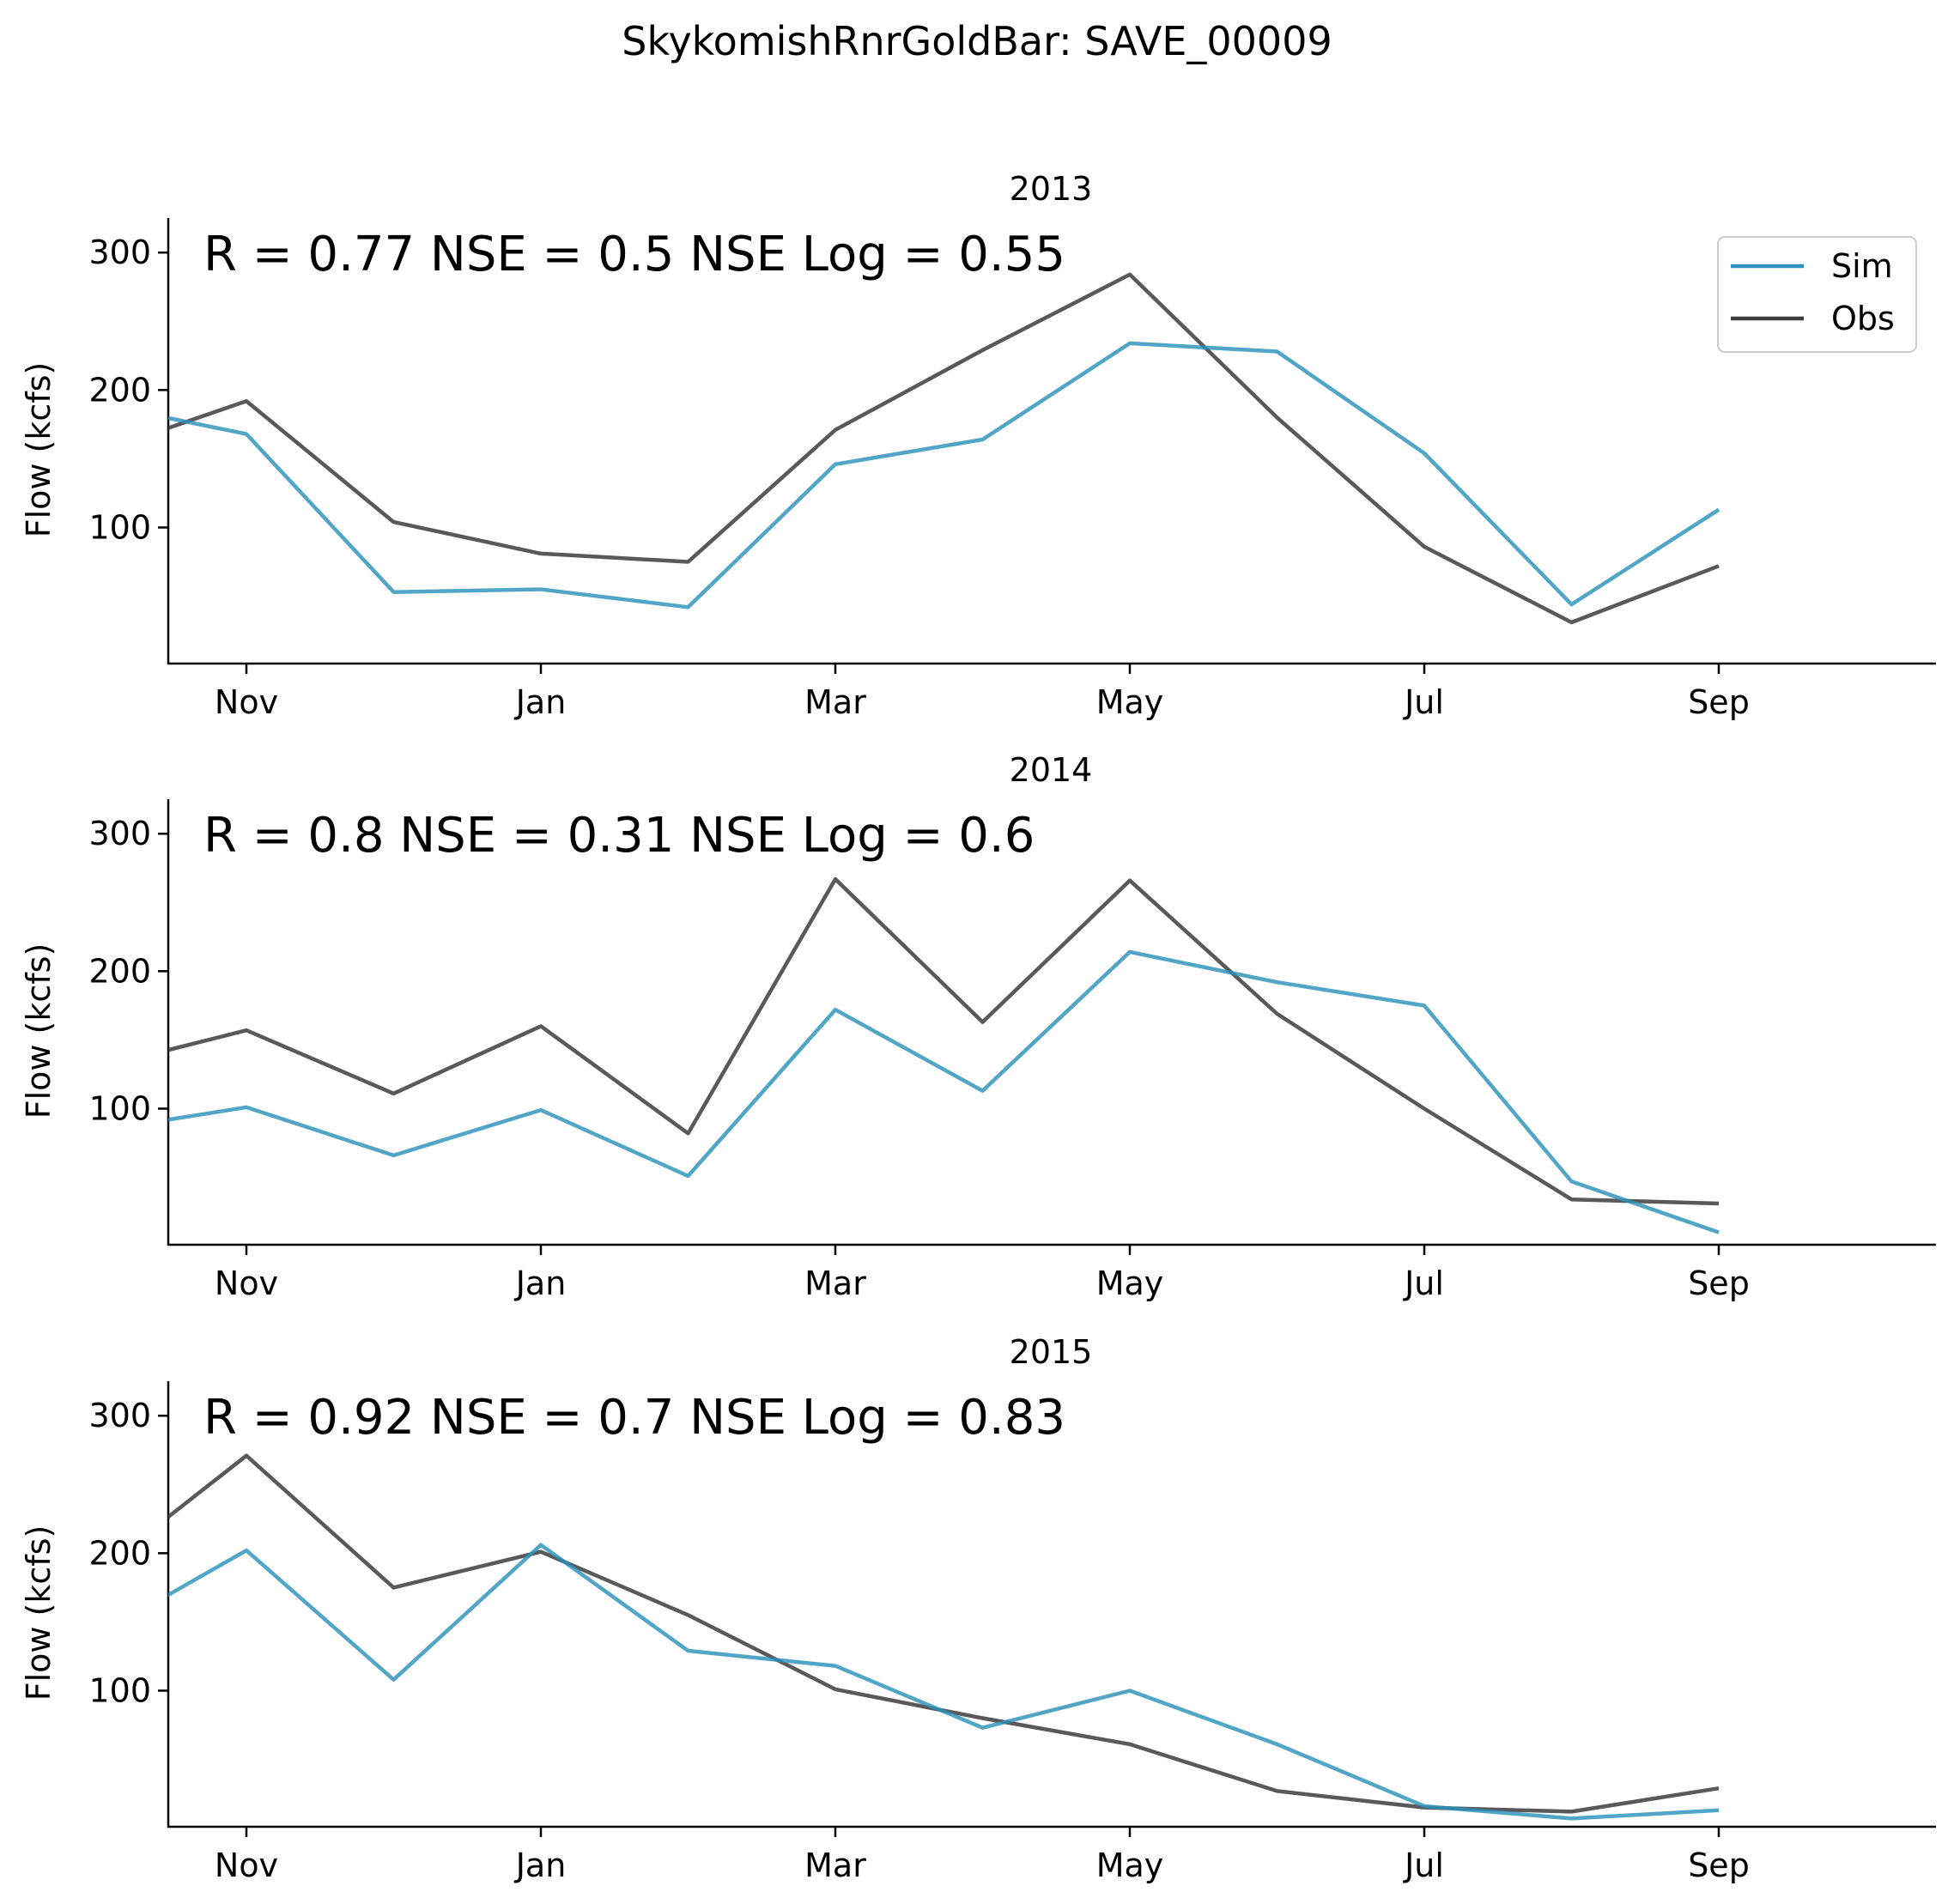  I want to click on legend-label-sim: Sim, so click(1862, 266).